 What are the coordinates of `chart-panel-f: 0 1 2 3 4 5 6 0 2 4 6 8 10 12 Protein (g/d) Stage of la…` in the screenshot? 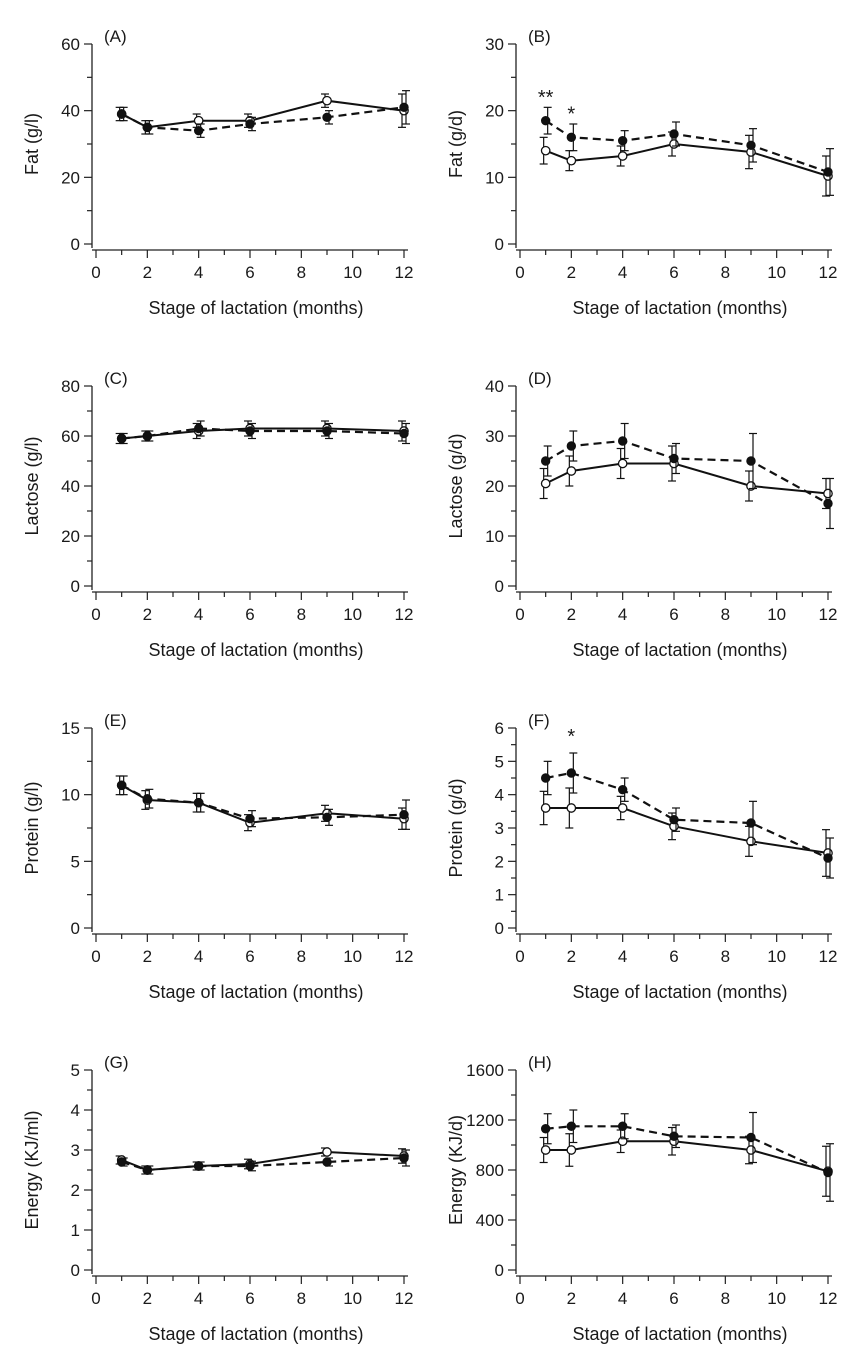 It's located at (636, 855).